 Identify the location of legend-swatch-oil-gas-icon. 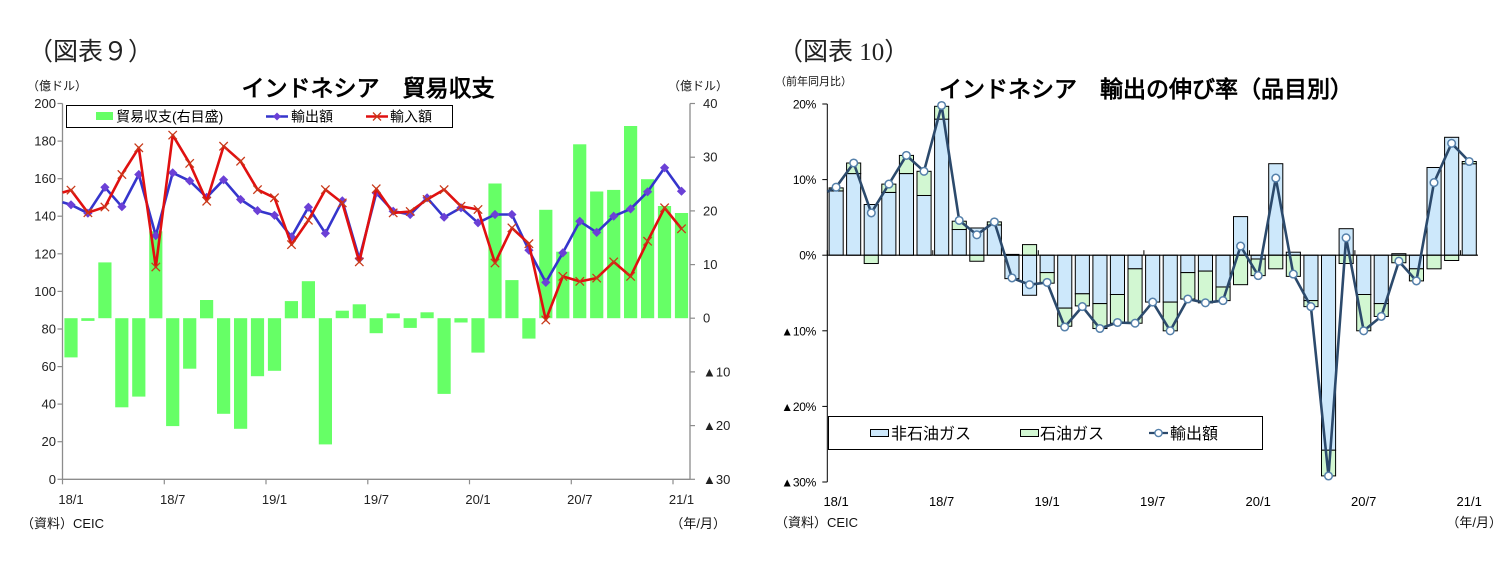
(1029, 433).